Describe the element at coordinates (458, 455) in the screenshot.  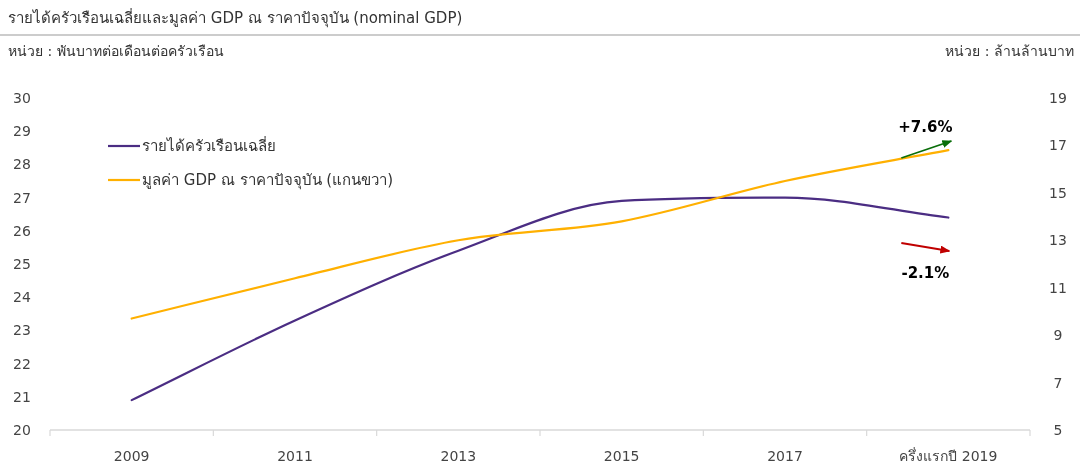
I see `x-tick-label: 2013` at that location.